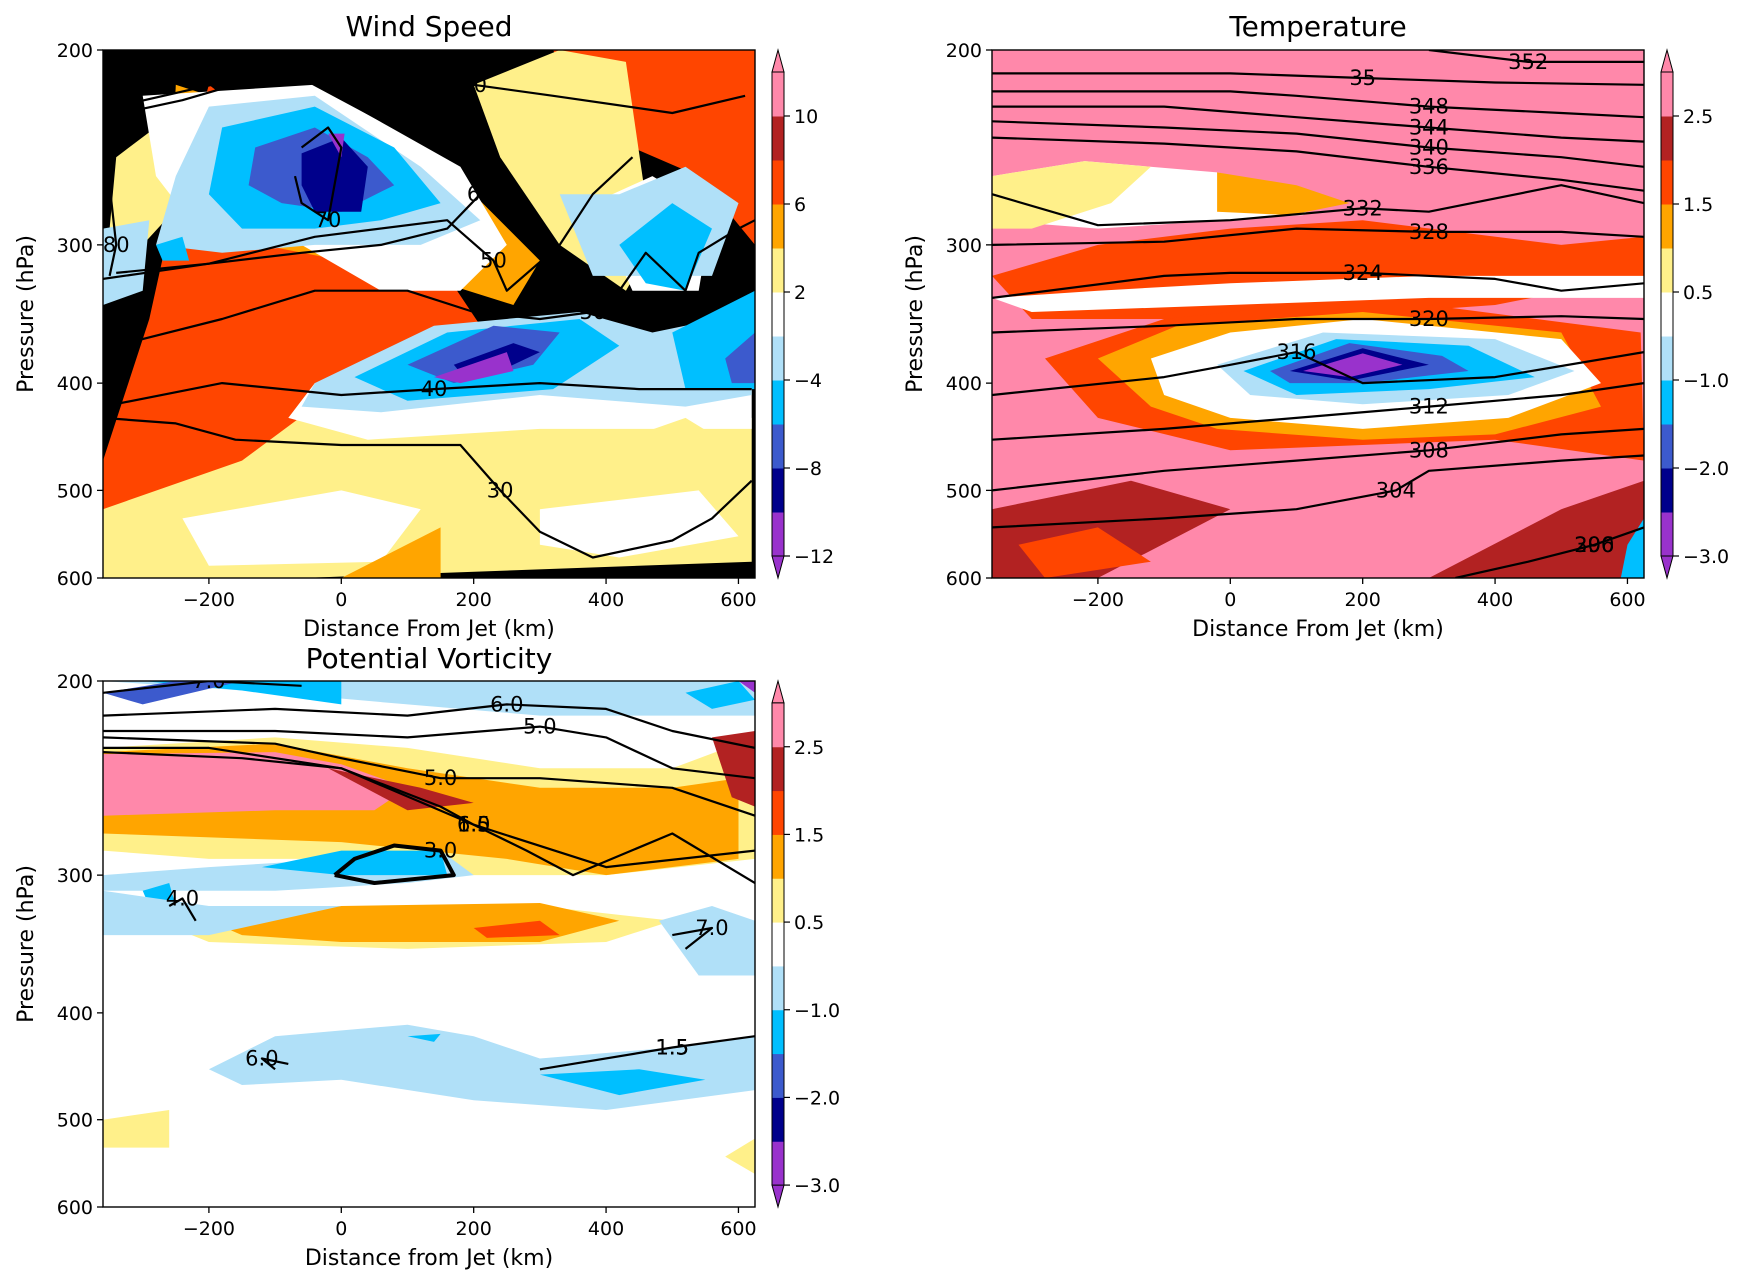 The width and height of the screenshot is (1747, 1288). Describe the element at coordinates (208, 681) in the screenshot. I see `contour-label: 7.0` at that location.